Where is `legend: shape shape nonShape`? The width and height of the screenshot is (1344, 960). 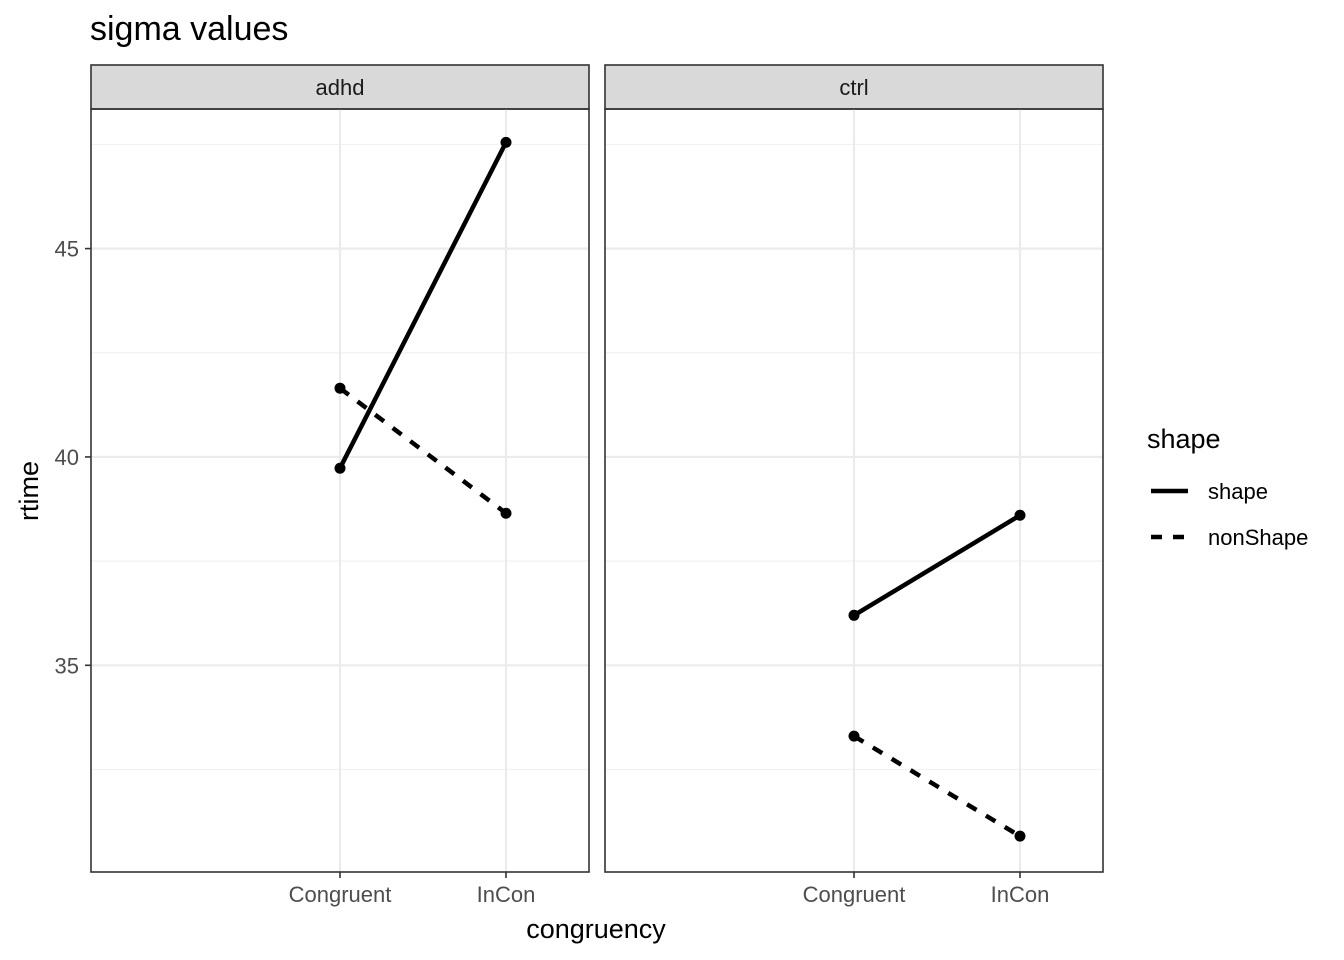
legend: shape shape nonShape is located at coordinates (1227, 487).